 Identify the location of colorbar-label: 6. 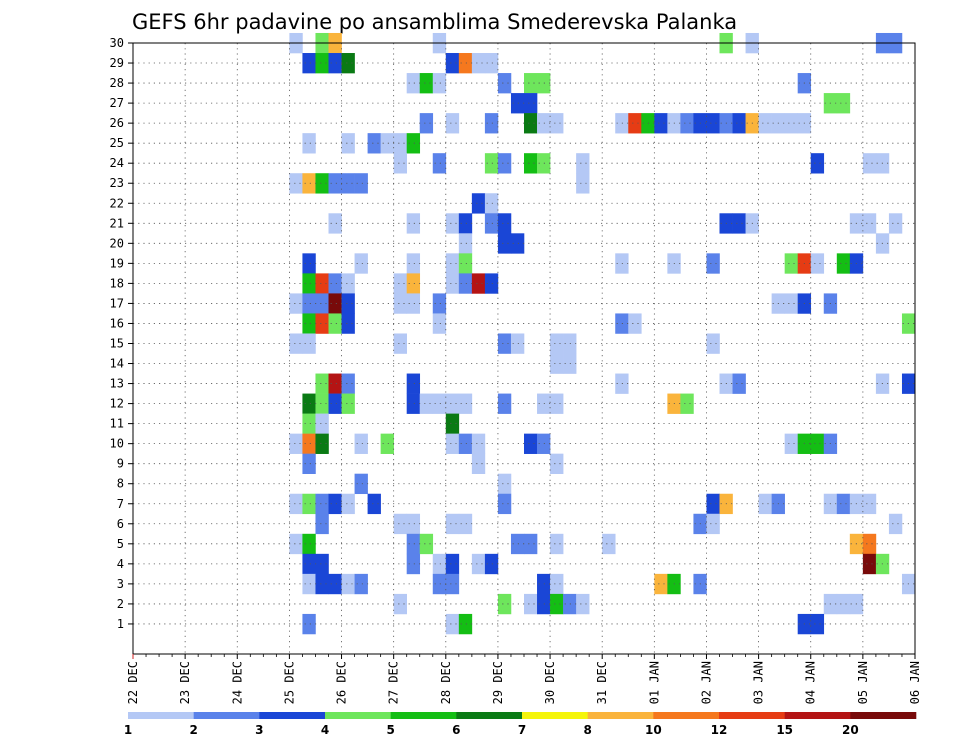
(456, 730).